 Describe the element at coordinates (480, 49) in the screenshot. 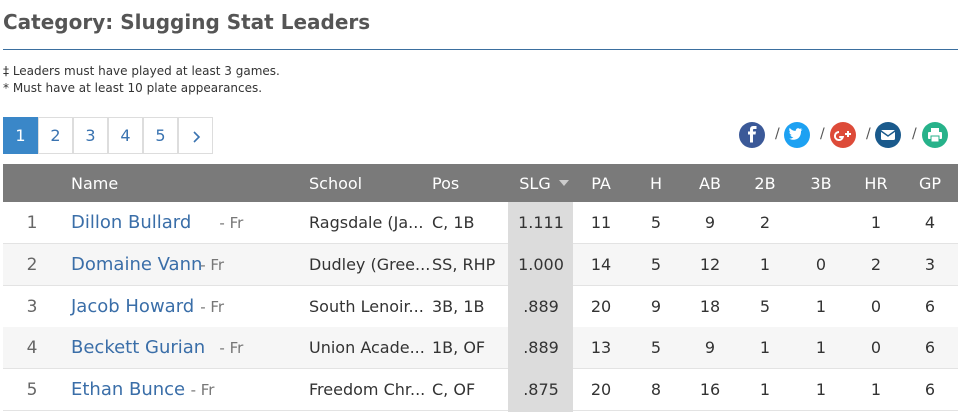

I see `divider` at that location.